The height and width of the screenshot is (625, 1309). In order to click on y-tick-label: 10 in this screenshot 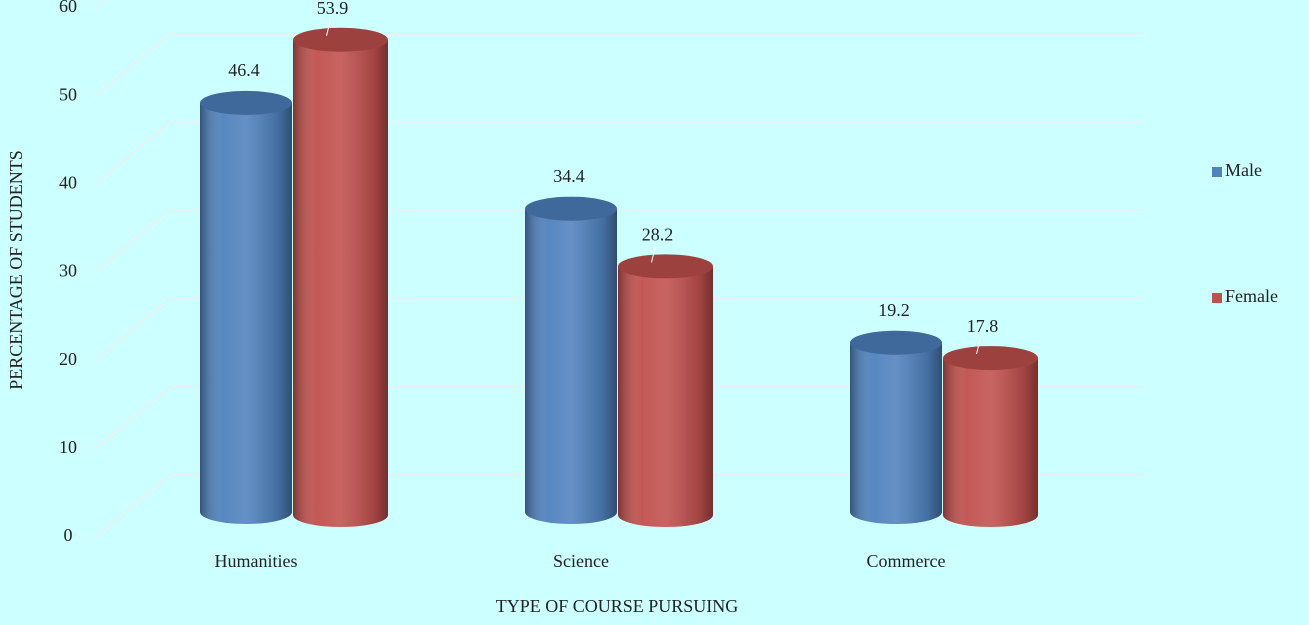, I will do `click(68, 447)`.